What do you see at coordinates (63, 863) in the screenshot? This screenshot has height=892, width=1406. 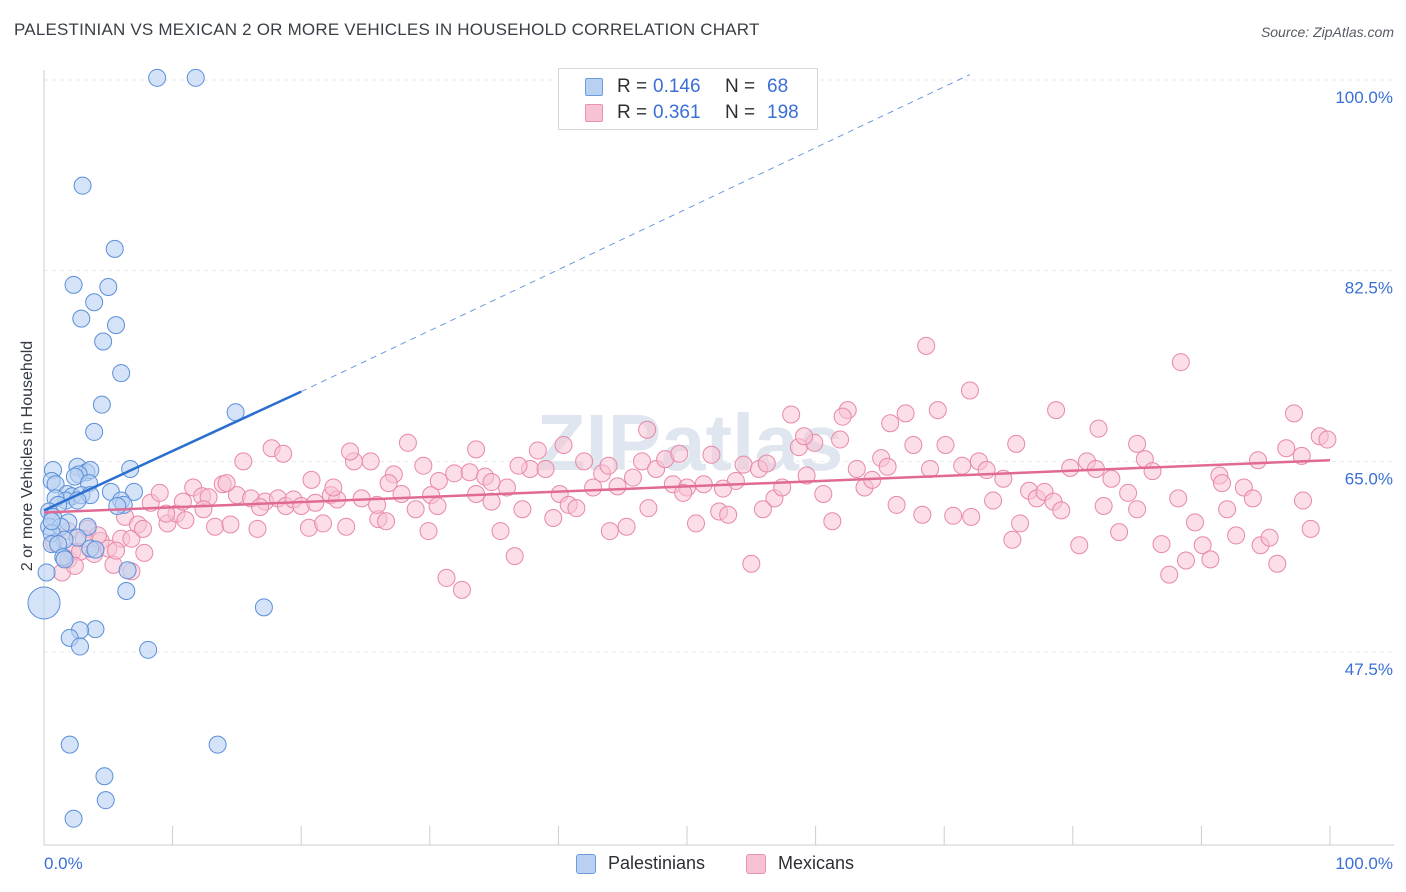 I see `x-tick-label-min: 0.0%` at bounding box center [63, 863].